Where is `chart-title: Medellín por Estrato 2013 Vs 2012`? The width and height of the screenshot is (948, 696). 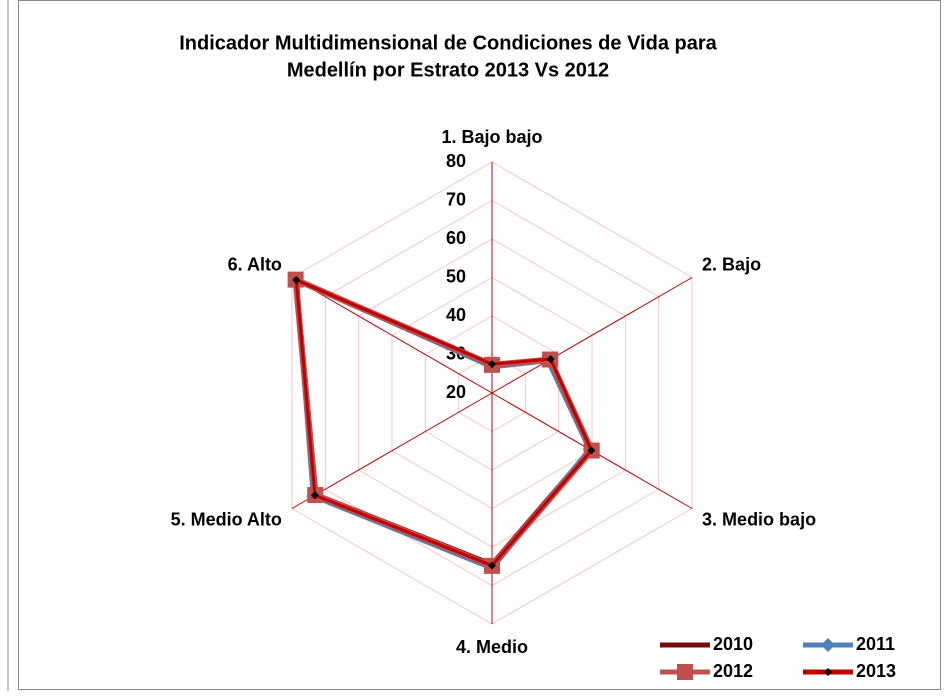
chart-title: Medellín por Estrato 2013 Vs 2012 is located at coordinates (448, 70).